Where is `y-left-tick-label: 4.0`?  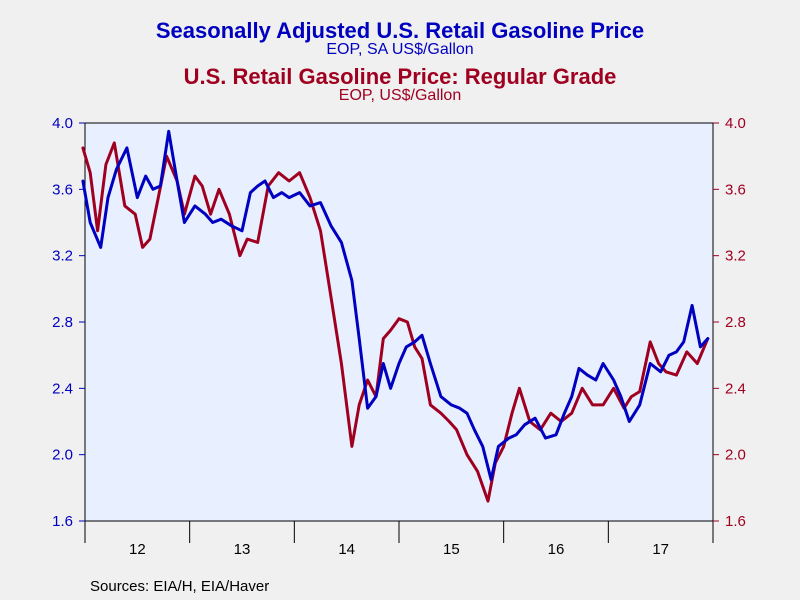
y-left-tick-label: 4.0 is located at coordinates (62, 123).